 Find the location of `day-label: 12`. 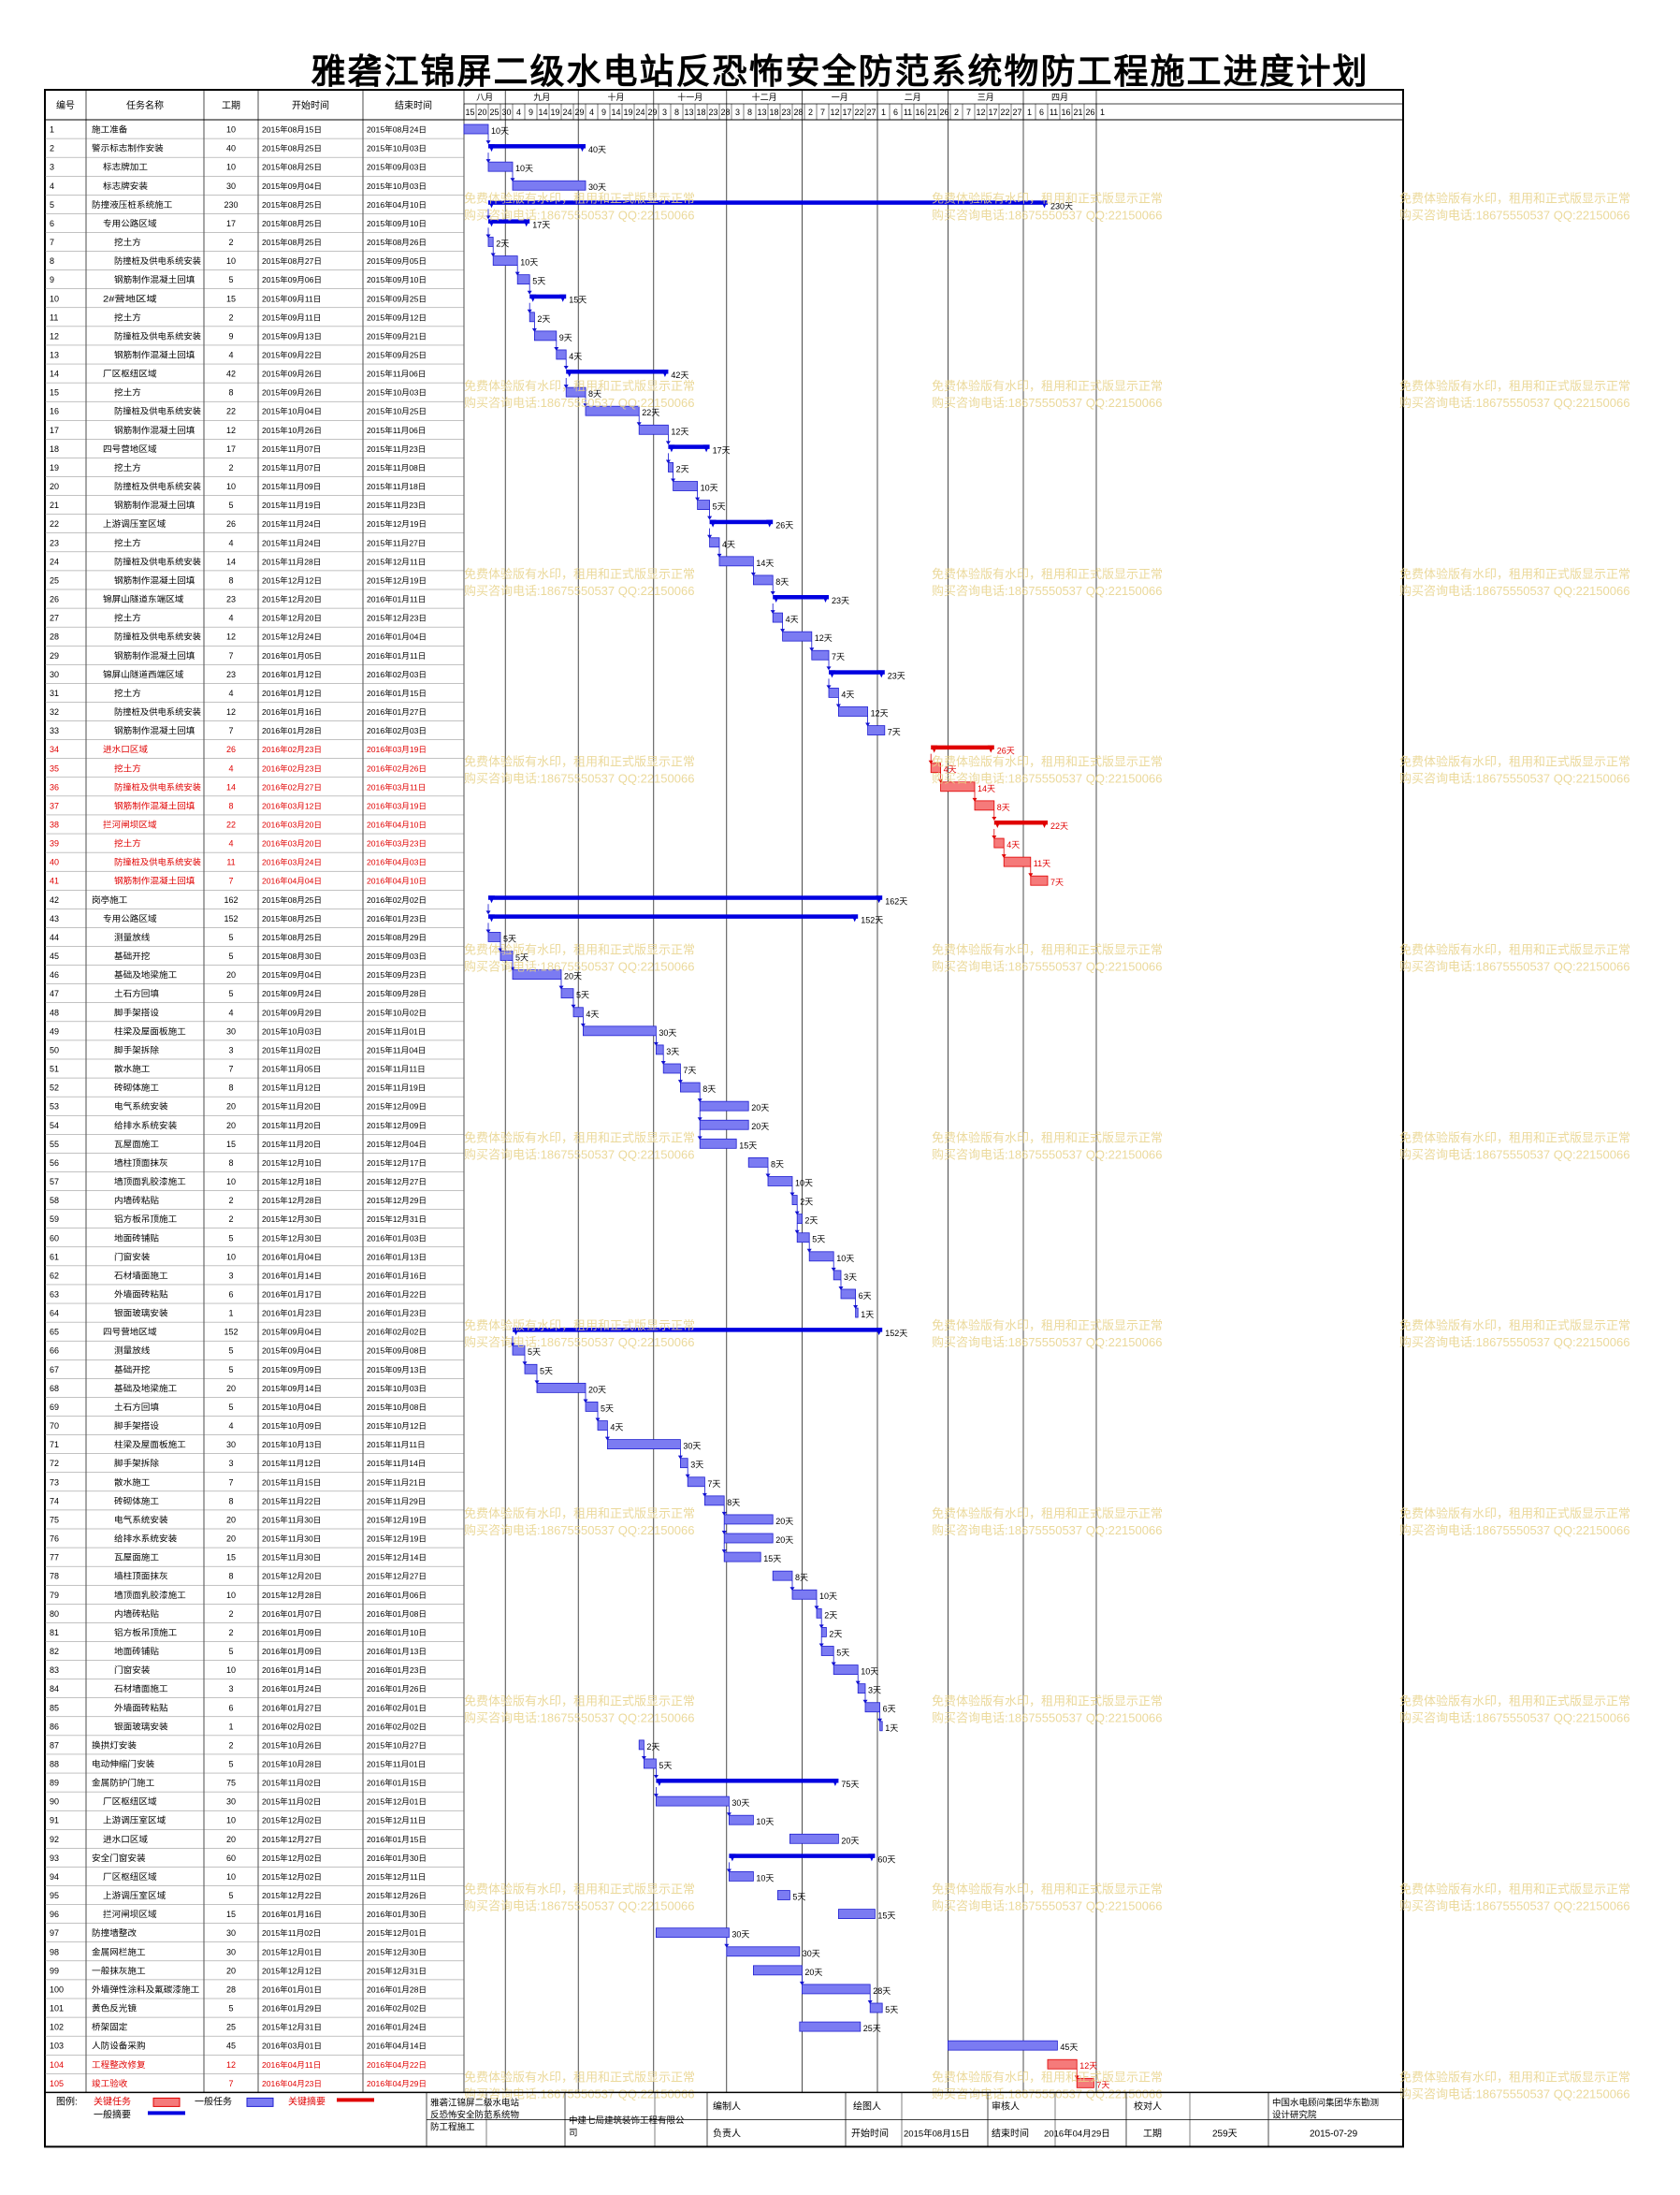

day-label: 12 is located at coordinates (834, 112).